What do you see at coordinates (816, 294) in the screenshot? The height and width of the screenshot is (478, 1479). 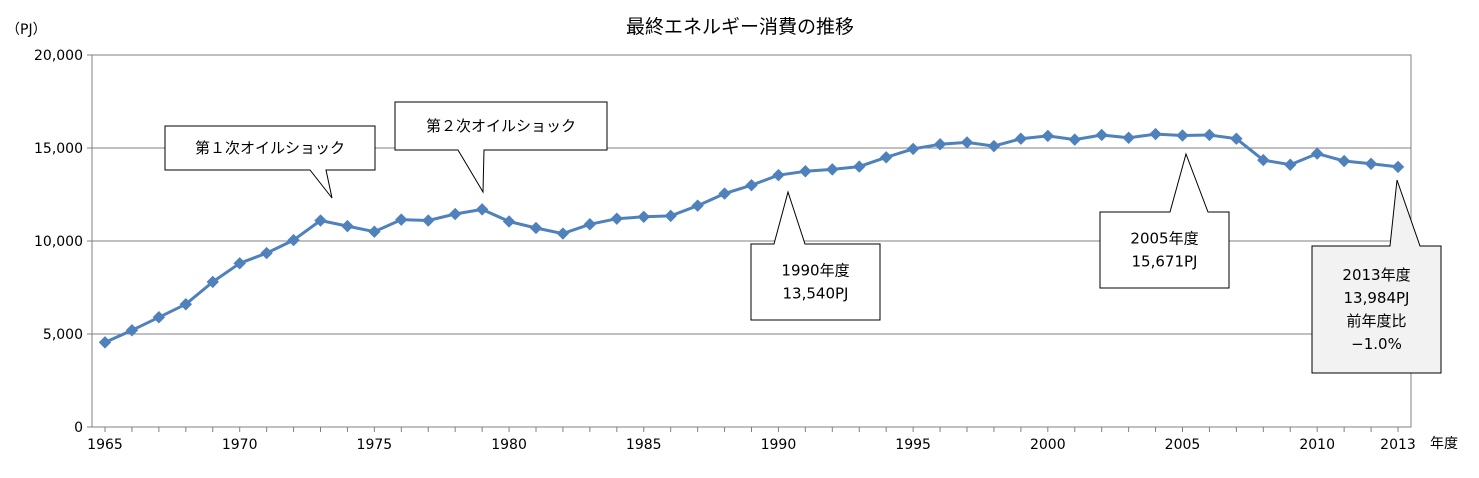 I see `callout-text: 13,540PJ` at bounding box center [816, 294].